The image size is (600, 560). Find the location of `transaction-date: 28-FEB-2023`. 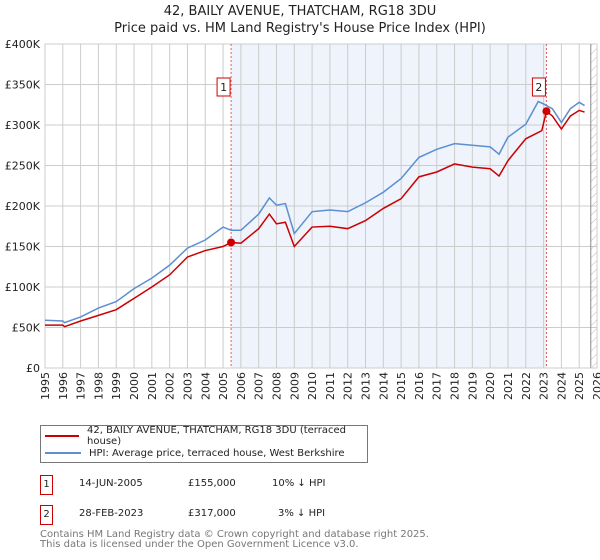

transaction-date: 28-FEB-2023 is located at coordinates (111, 513).